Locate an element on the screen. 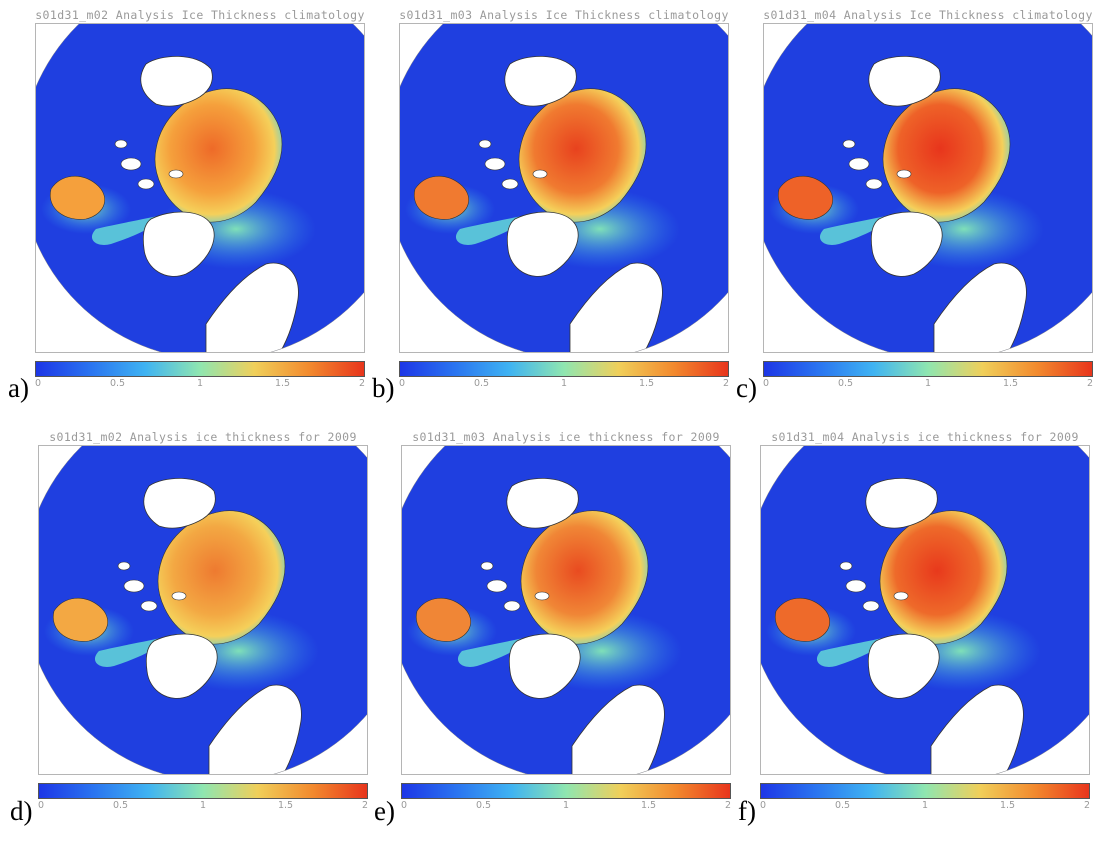  panel-label: a) is located at coordinates (18, 388).